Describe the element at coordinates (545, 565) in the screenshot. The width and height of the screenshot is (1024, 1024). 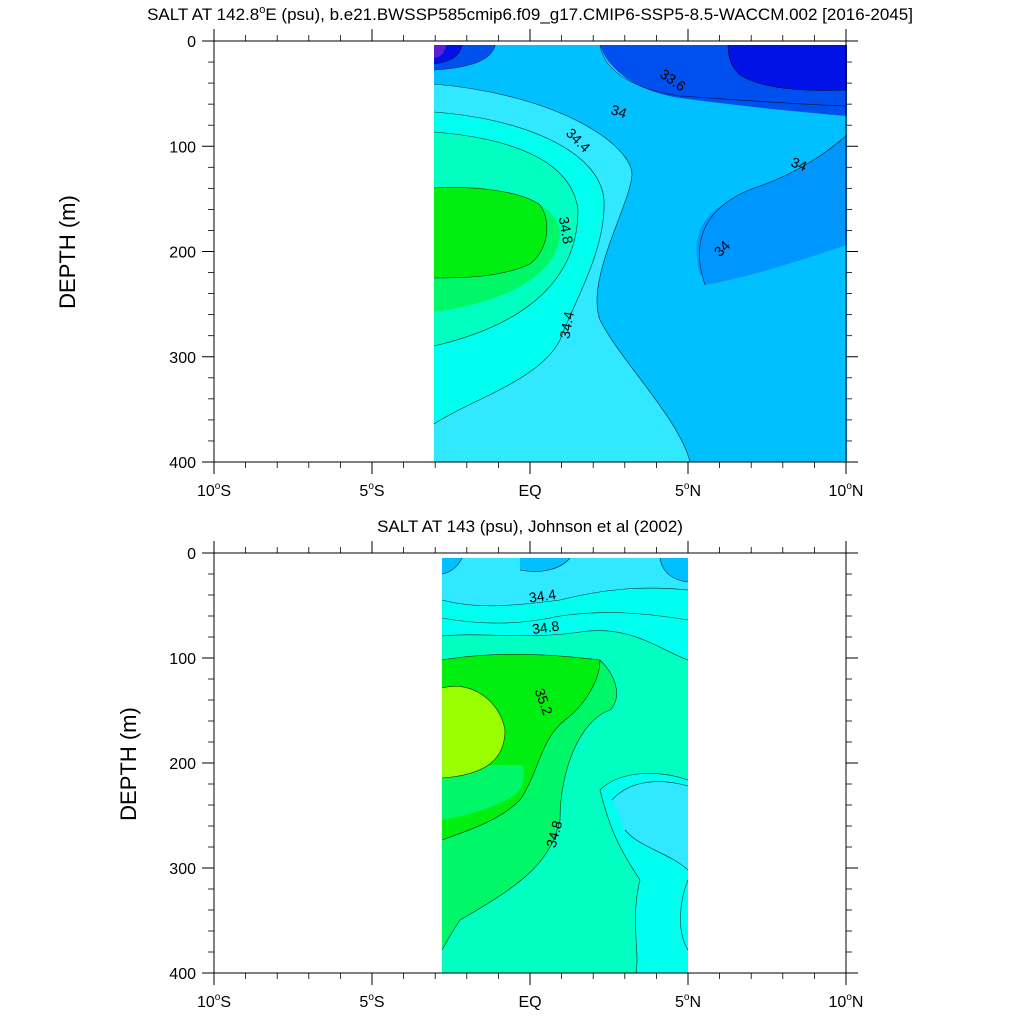
I see `contour-band-34-4-ne` at that location.